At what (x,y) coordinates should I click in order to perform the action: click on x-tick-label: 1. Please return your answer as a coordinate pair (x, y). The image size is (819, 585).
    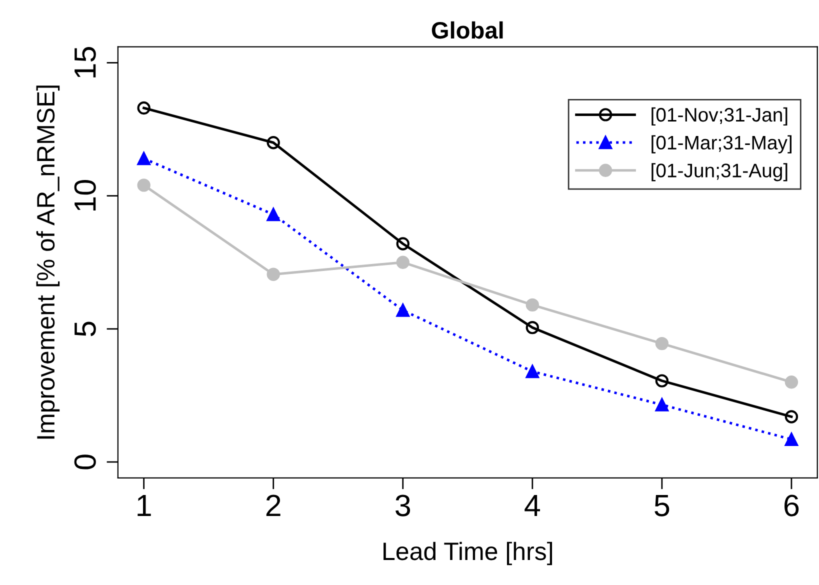
    Looking at the image, I should click on (144, 505).